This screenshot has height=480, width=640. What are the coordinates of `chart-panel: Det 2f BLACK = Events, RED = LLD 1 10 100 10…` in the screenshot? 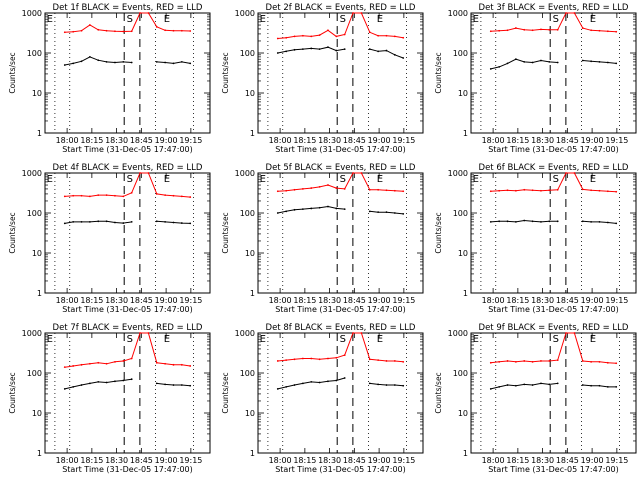 It's located at (322, 78).